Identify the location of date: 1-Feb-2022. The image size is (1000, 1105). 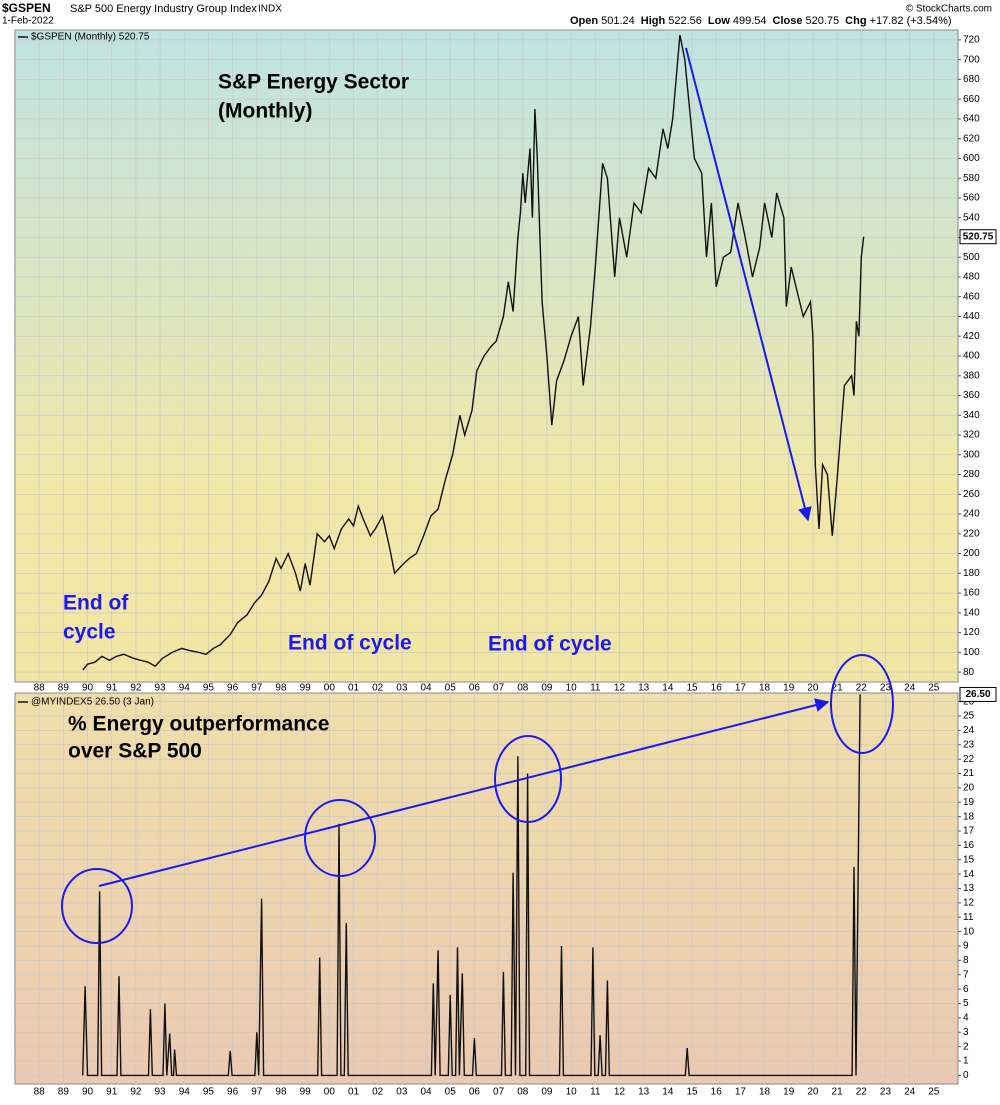
(28, 21).